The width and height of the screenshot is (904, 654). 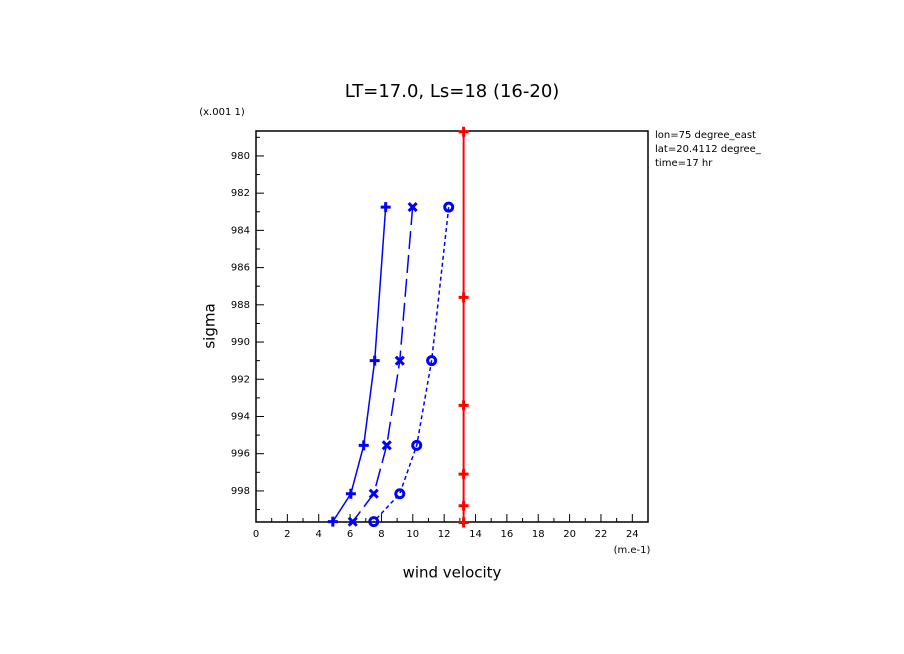 What do you see at coordinates (632, 550) in the screenshot?
I see `x-unit: (m.e-1)` at bounding box center [632, 550].